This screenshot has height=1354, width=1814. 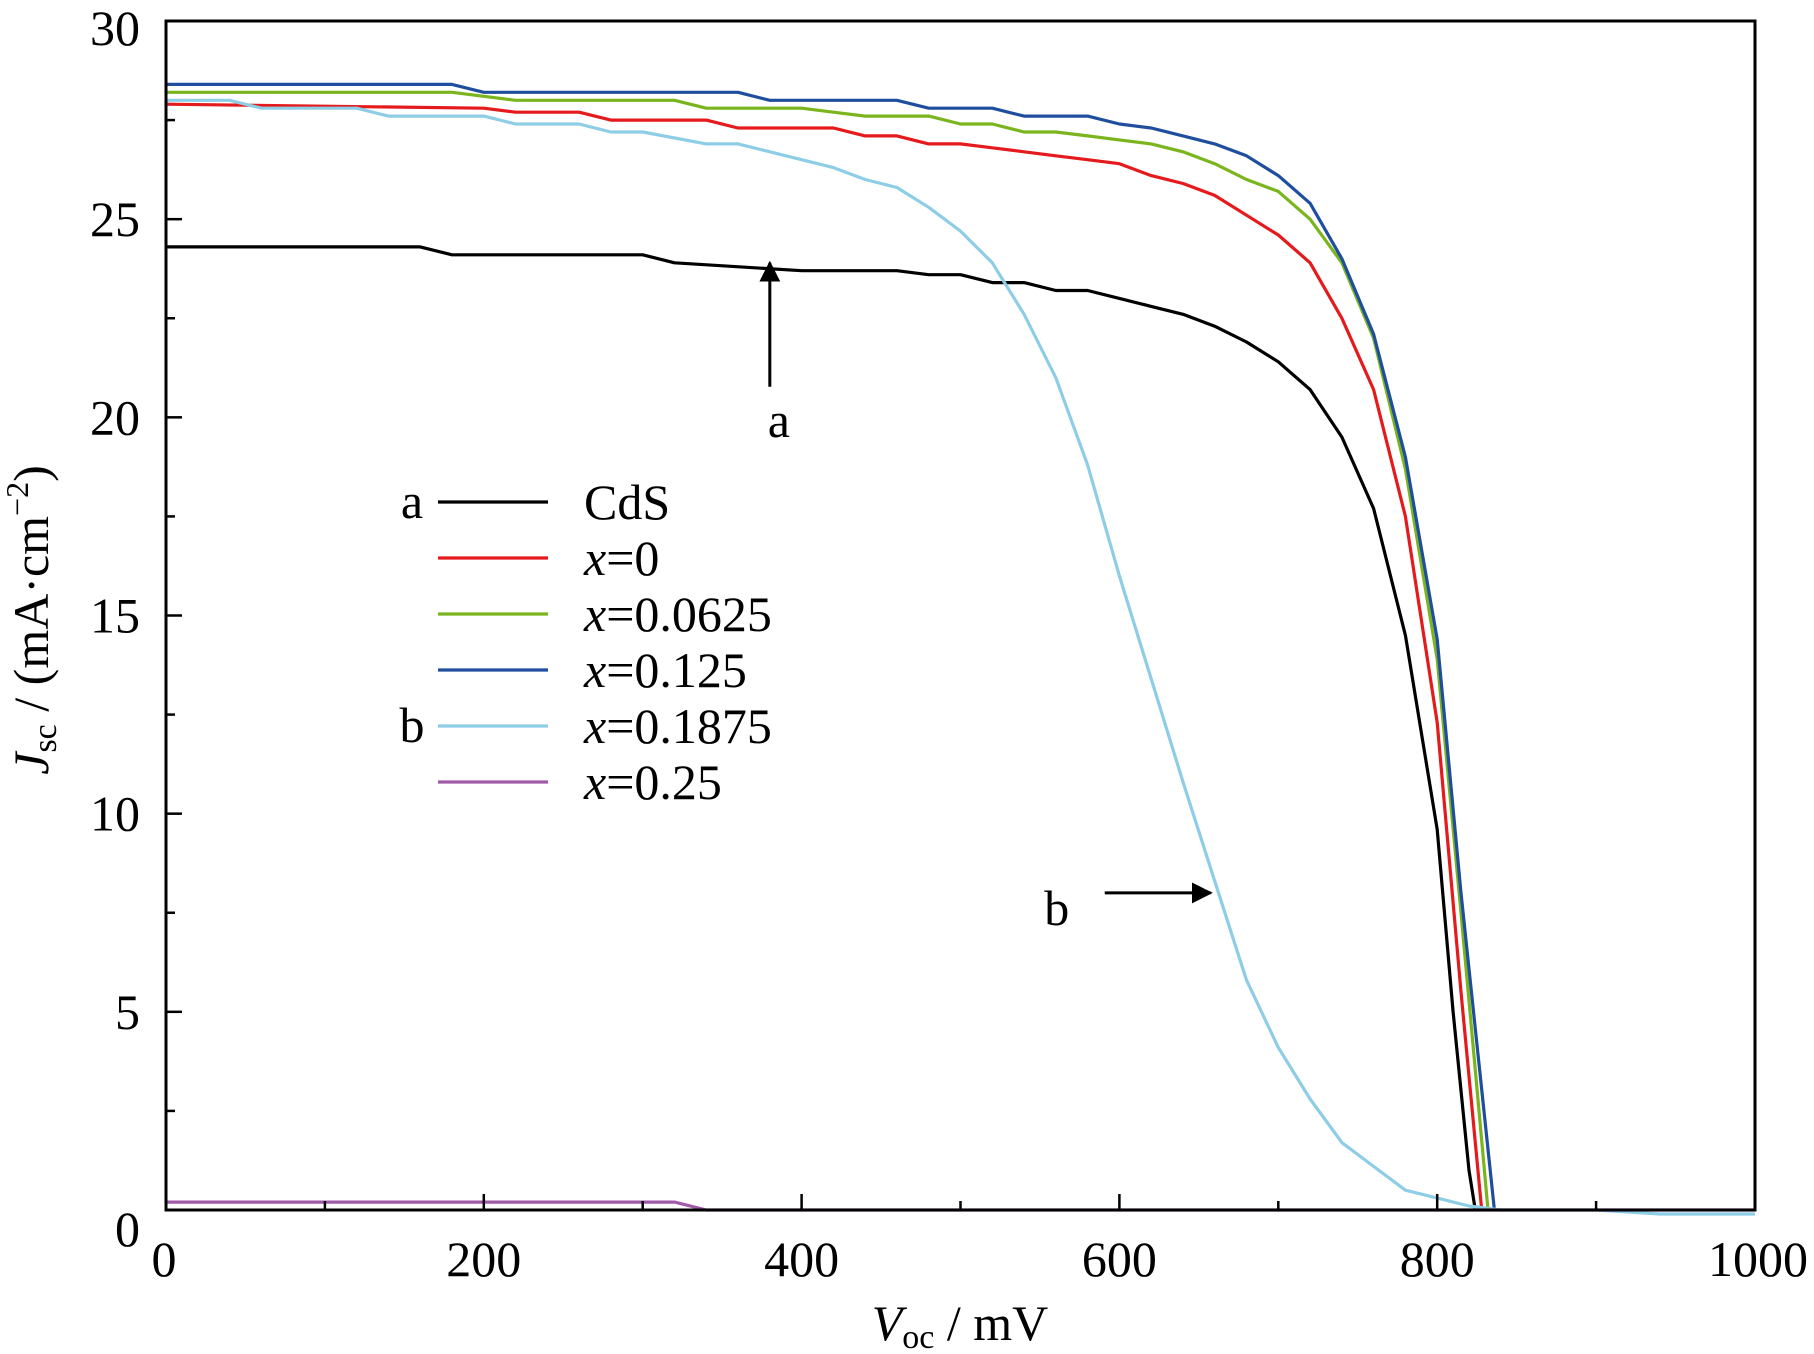 I want to click on x-tick-label-2: 400, so click(x=801, y=1259).